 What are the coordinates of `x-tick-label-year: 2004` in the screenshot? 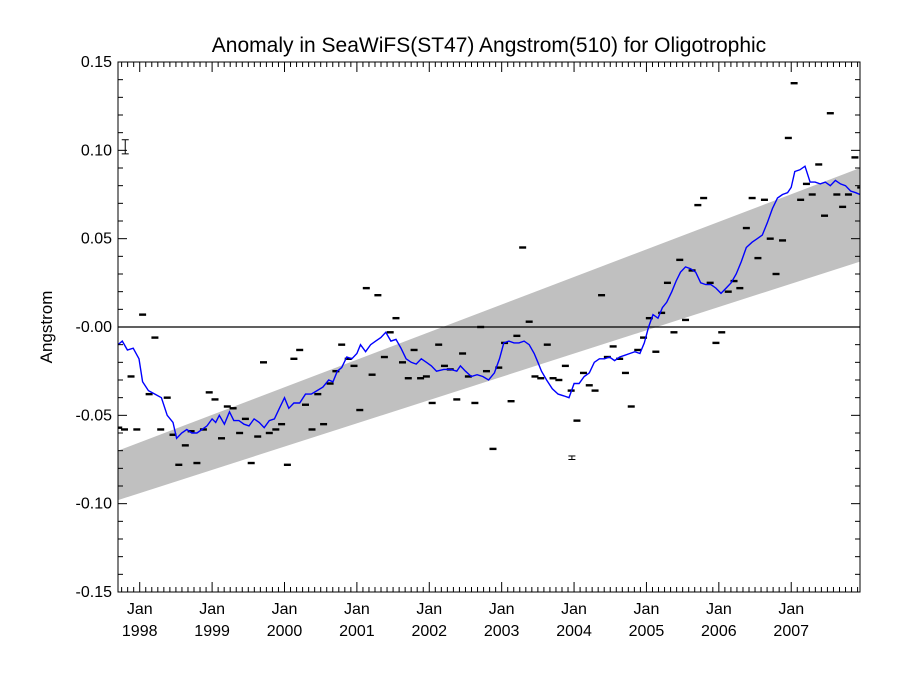 It's located at (574, 631).